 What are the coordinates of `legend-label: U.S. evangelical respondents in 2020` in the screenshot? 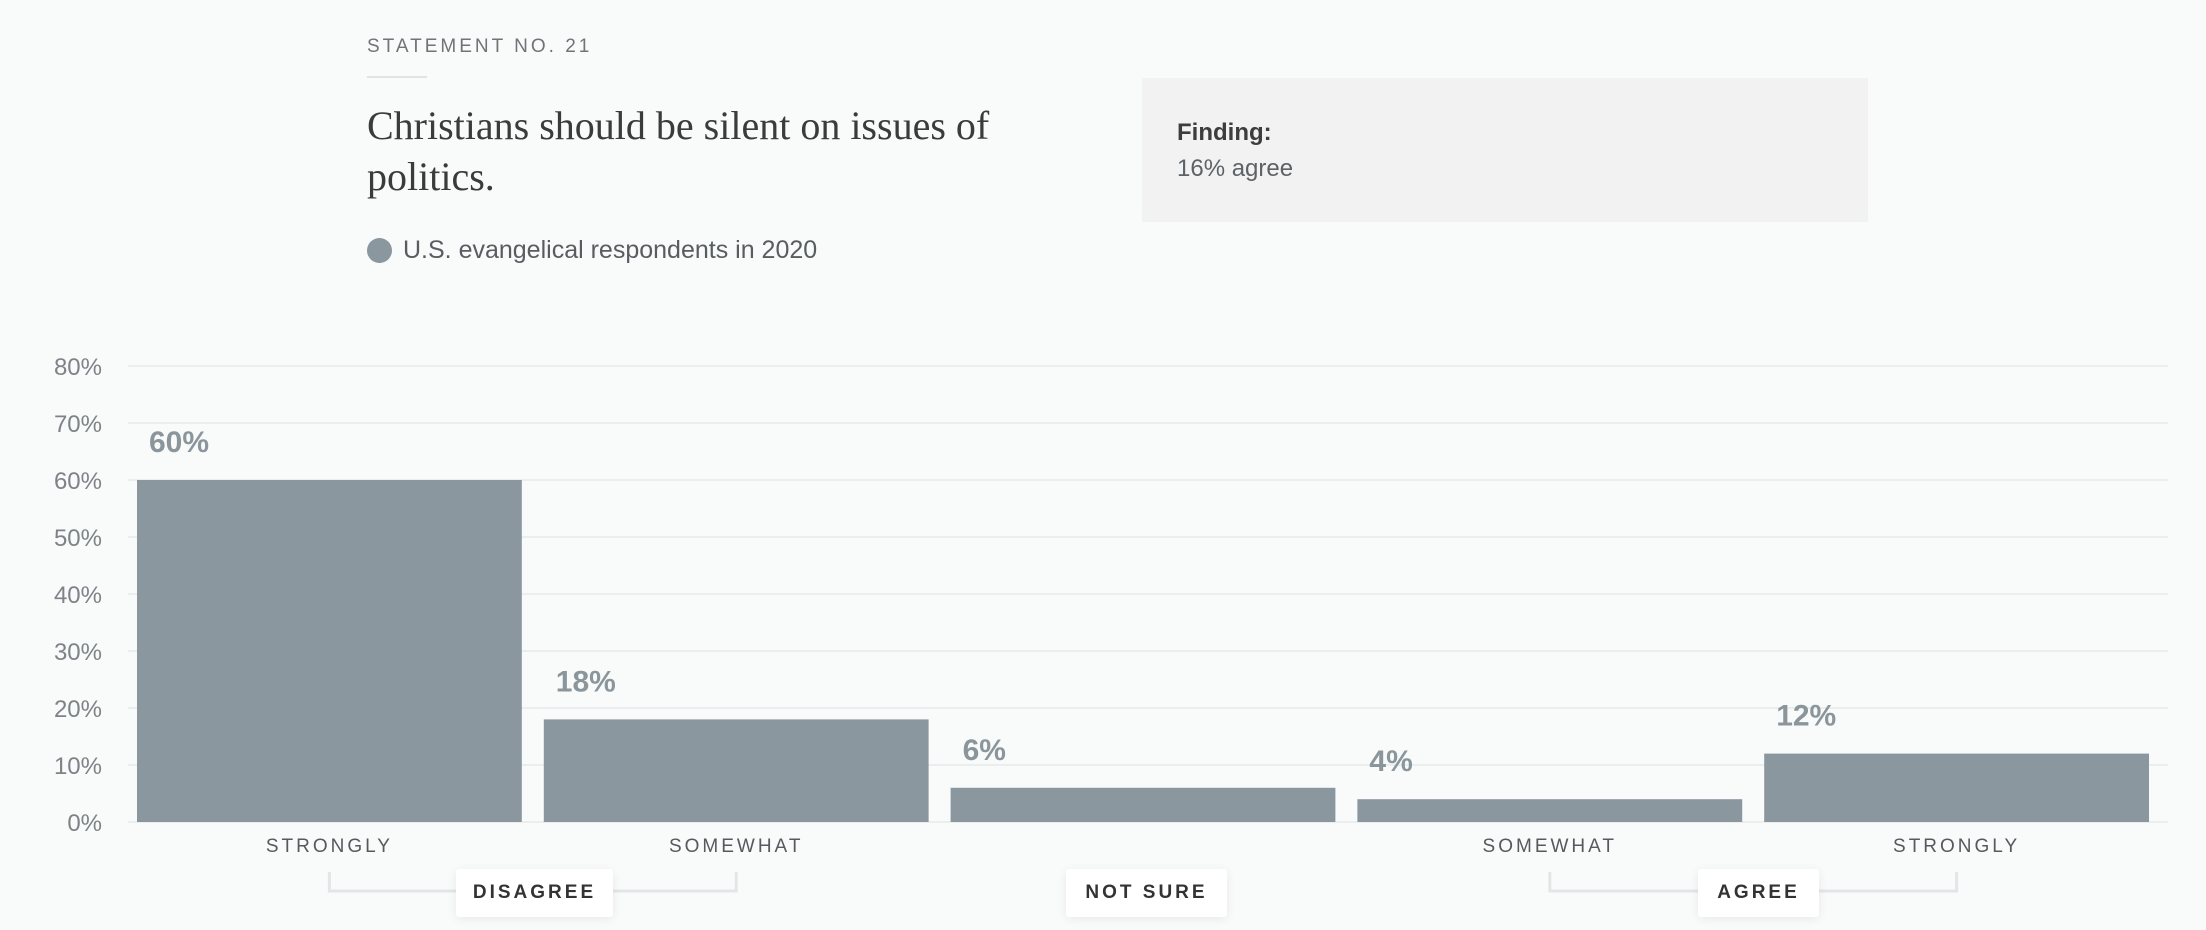 It's located at (610, 250).